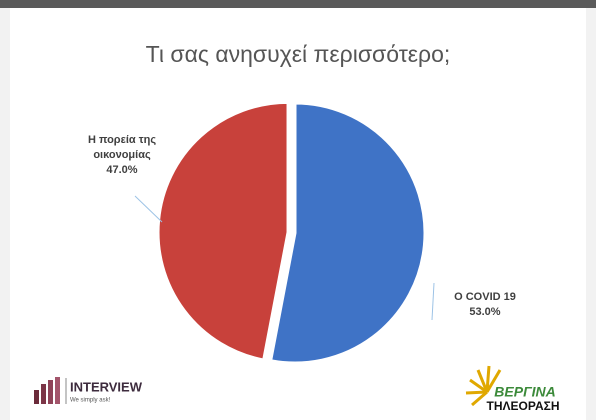 Image resolution: width=596 pixels, height=420 pixels. What do you see at coordinates (298, 4) in the screenshot?
I see `frame-top` at bounding box center [298, 4].